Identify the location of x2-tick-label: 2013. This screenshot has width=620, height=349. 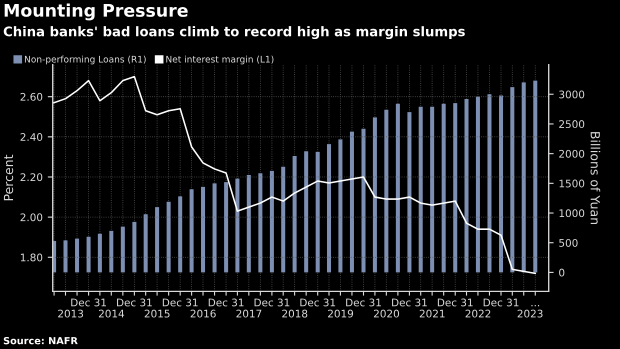
(71, 314).